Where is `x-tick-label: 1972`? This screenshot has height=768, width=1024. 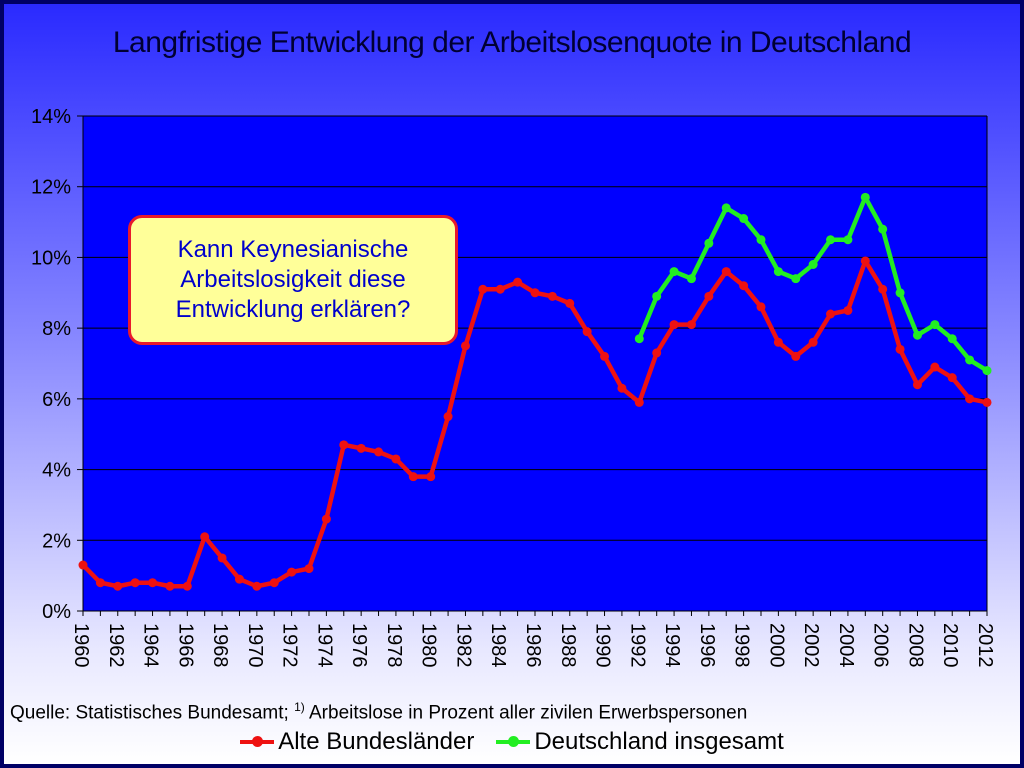 x-tick-label: 1972 is located at coordinates (290, 645).